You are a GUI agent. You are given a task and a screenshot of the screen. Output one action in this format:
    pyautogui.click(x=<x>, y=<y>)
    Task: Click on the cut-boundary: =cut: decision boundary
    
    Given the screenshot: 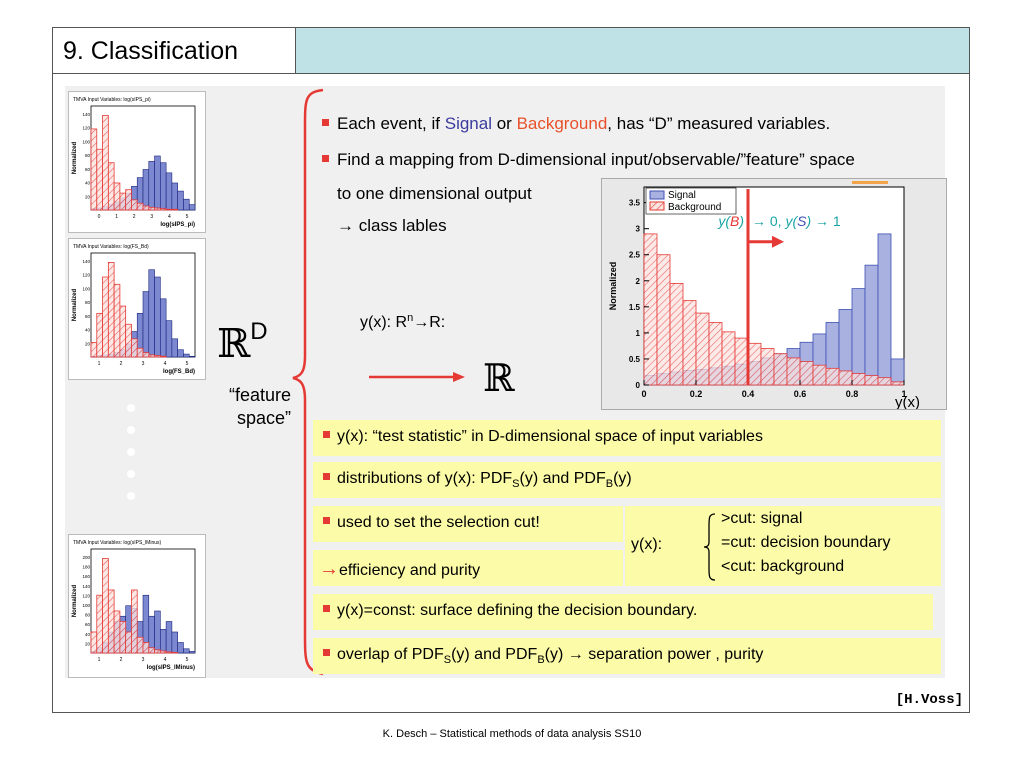 What is the action you would take?
    pyautogui.click(x=806, y=542)
    